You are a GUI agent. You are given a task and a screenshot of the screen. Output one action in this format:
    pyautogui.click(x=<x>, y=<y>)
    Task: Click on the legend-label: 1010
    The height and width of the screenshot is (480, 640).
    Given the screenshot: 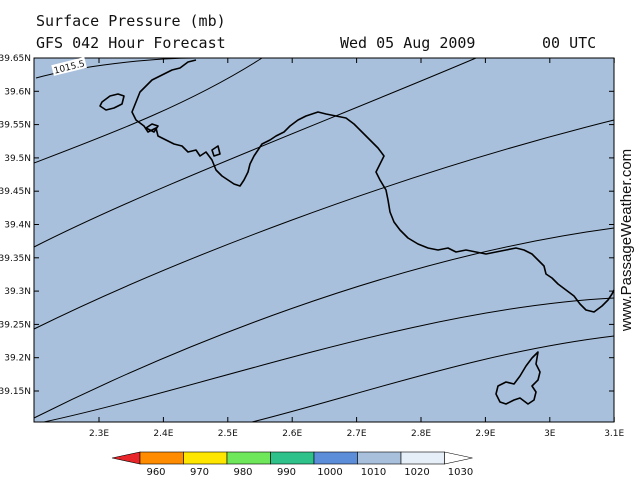 What is the action you would take?
    pyautogui.click(x=373, y=472)
    